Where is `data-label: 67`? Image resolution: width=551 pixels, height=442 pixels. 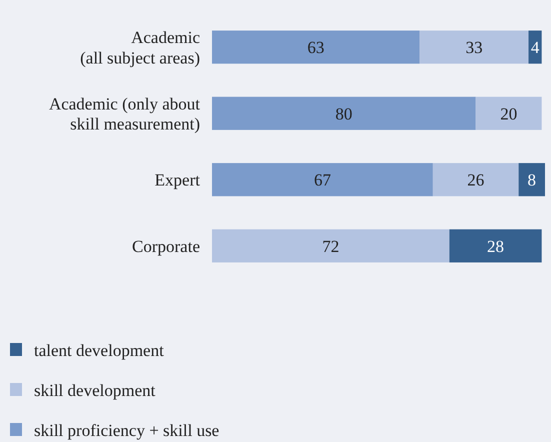 data-label: 67 is located at coordinates (323, 180).